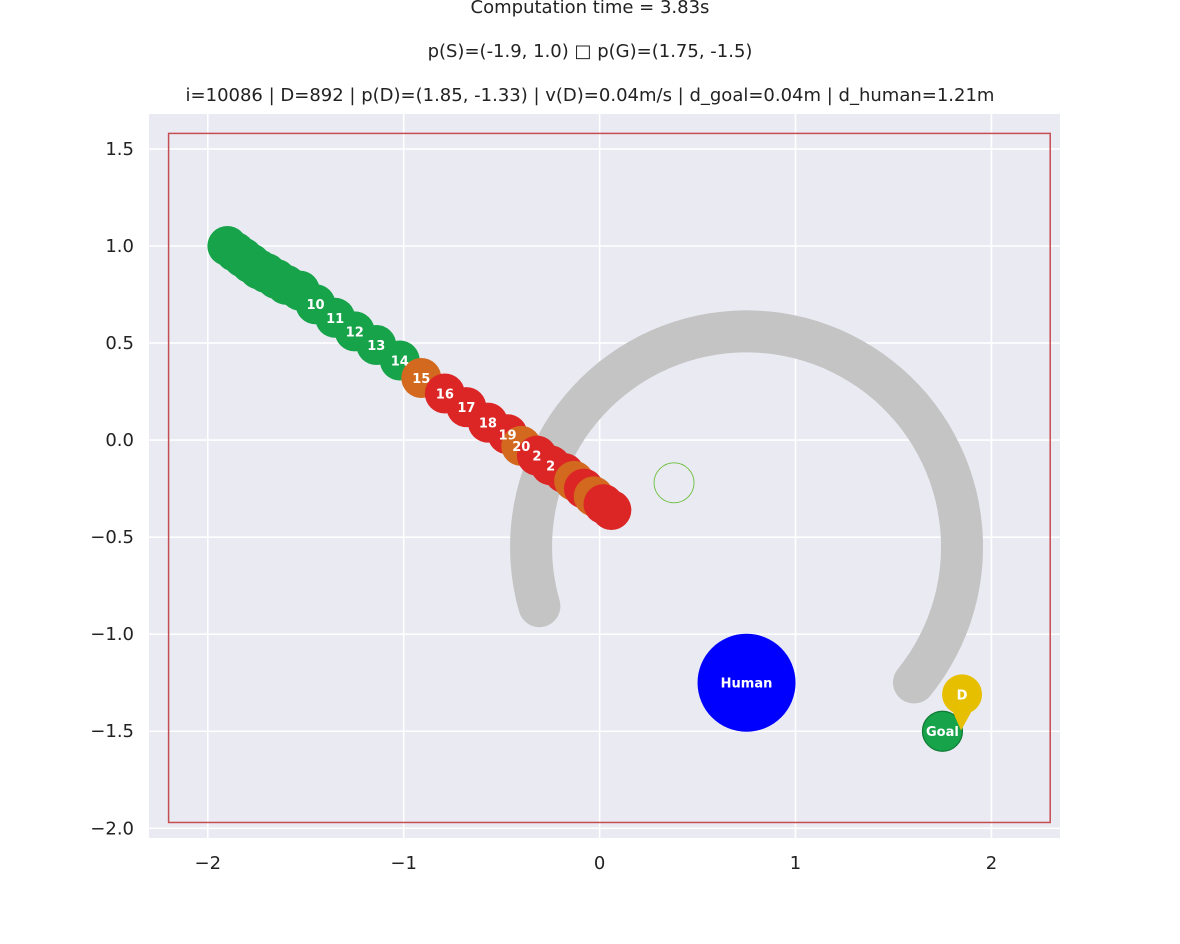 The height and width of the screenshot is (944, 1180). I want to click on x-tick-label: 1, so click(795, 863).